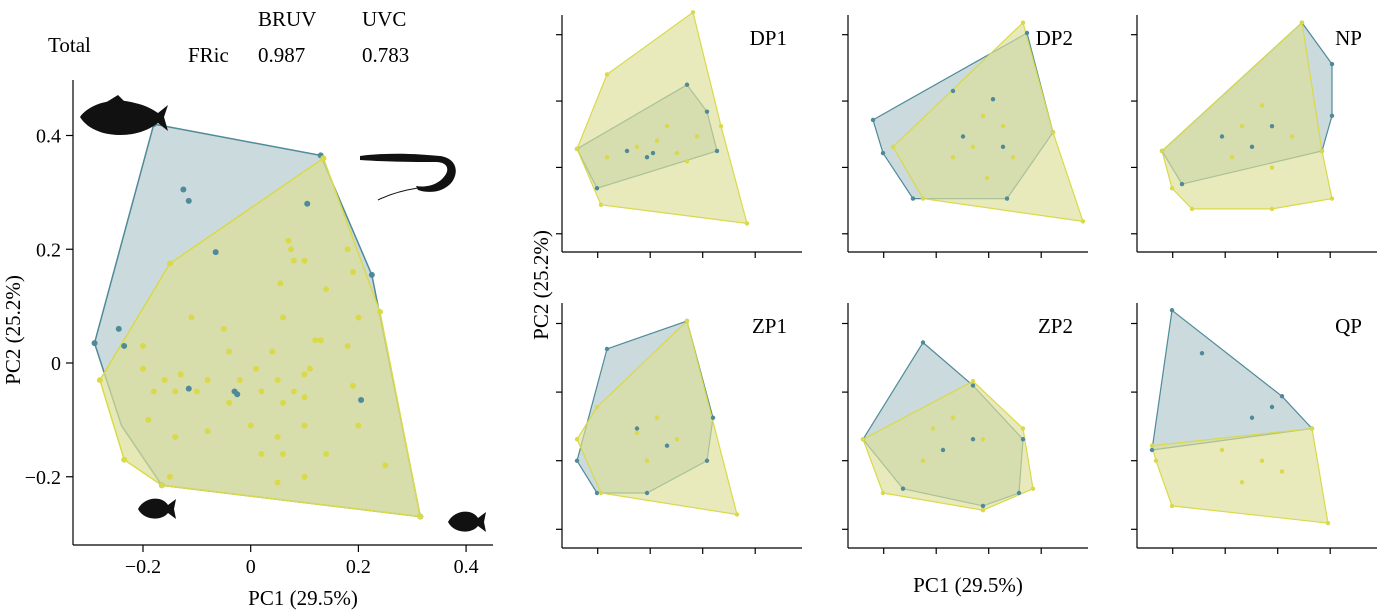  Describe the element at coordinates (281, 55) in the screenshot. I see `bruv-fric-value: 0.987` at that location.